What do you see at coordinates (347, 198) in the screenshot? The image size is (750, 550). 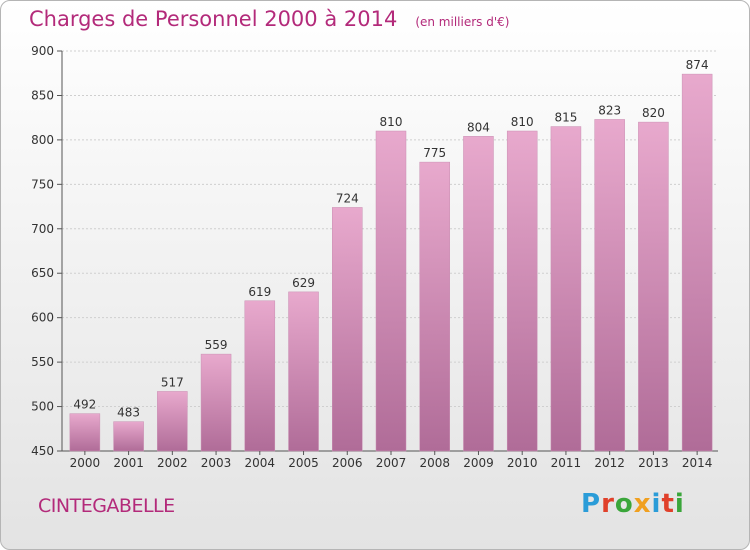 I see `data-label-2006: 724` at bounding box center [347, 198].